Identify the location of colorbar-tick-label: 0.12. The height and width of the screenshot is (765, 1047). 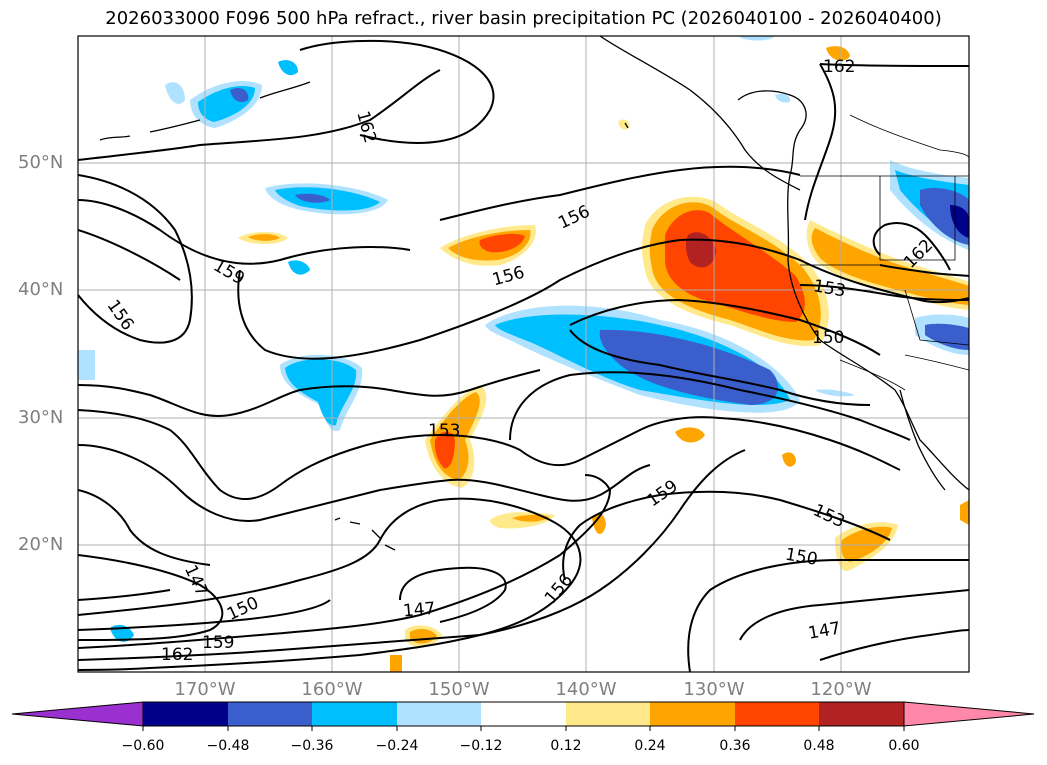
(566, 746).